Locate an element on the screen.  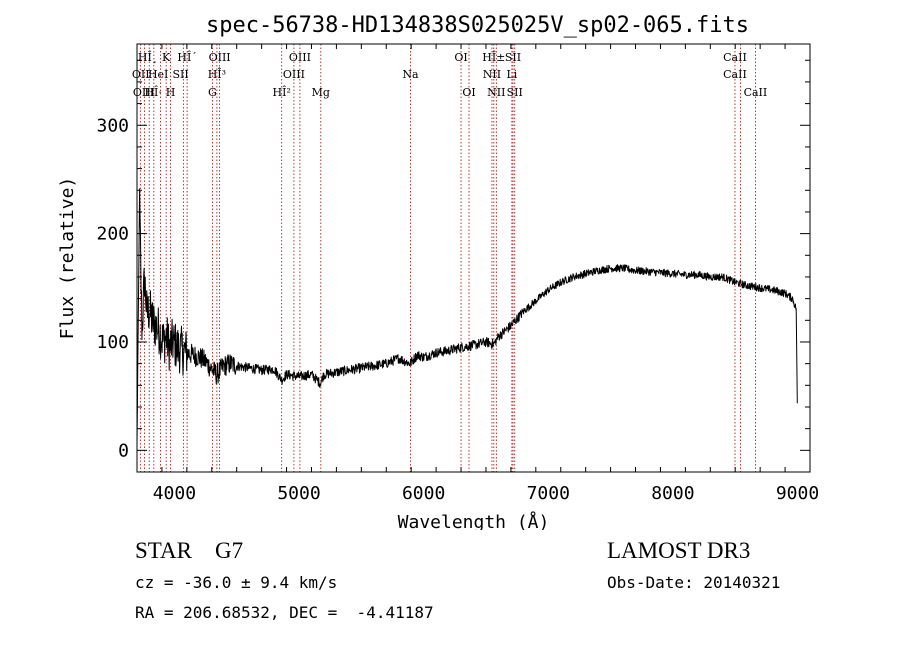
spectral-line-label: K is located at coordinates (166, 57).